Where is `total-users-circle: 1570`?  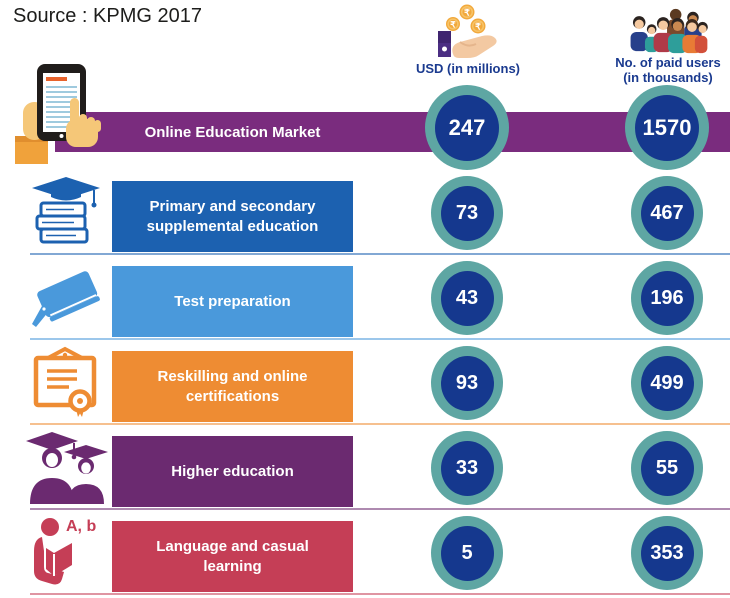
total-users-circle: 1570 is located at coordinates (667, 127).